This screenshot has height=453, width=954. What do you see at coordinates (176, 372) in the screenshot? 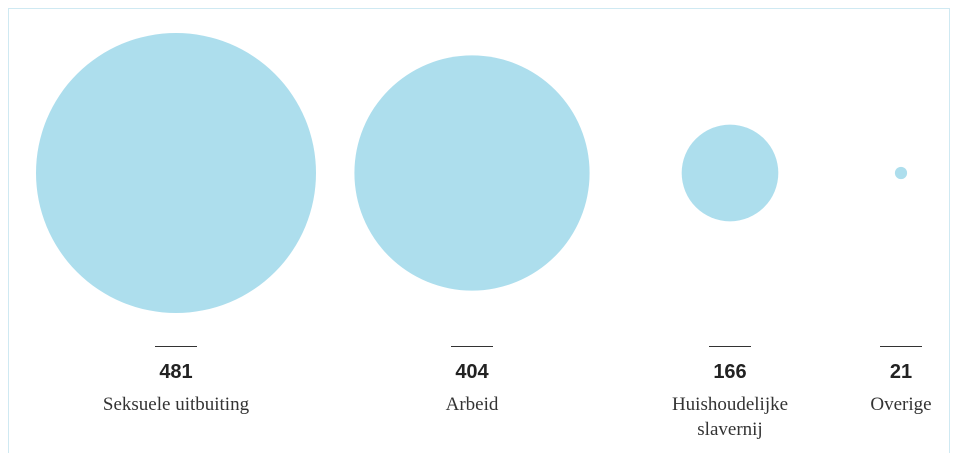
I see `value-label: 481` at bounding box center [176, 372].